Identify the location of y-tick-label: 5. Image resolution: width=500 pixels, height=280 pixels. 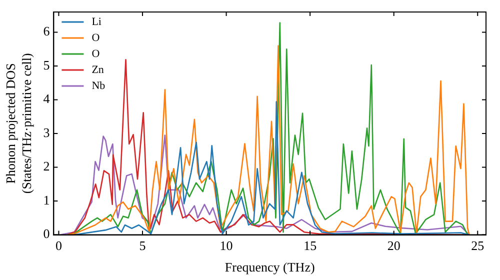
(46, 64).